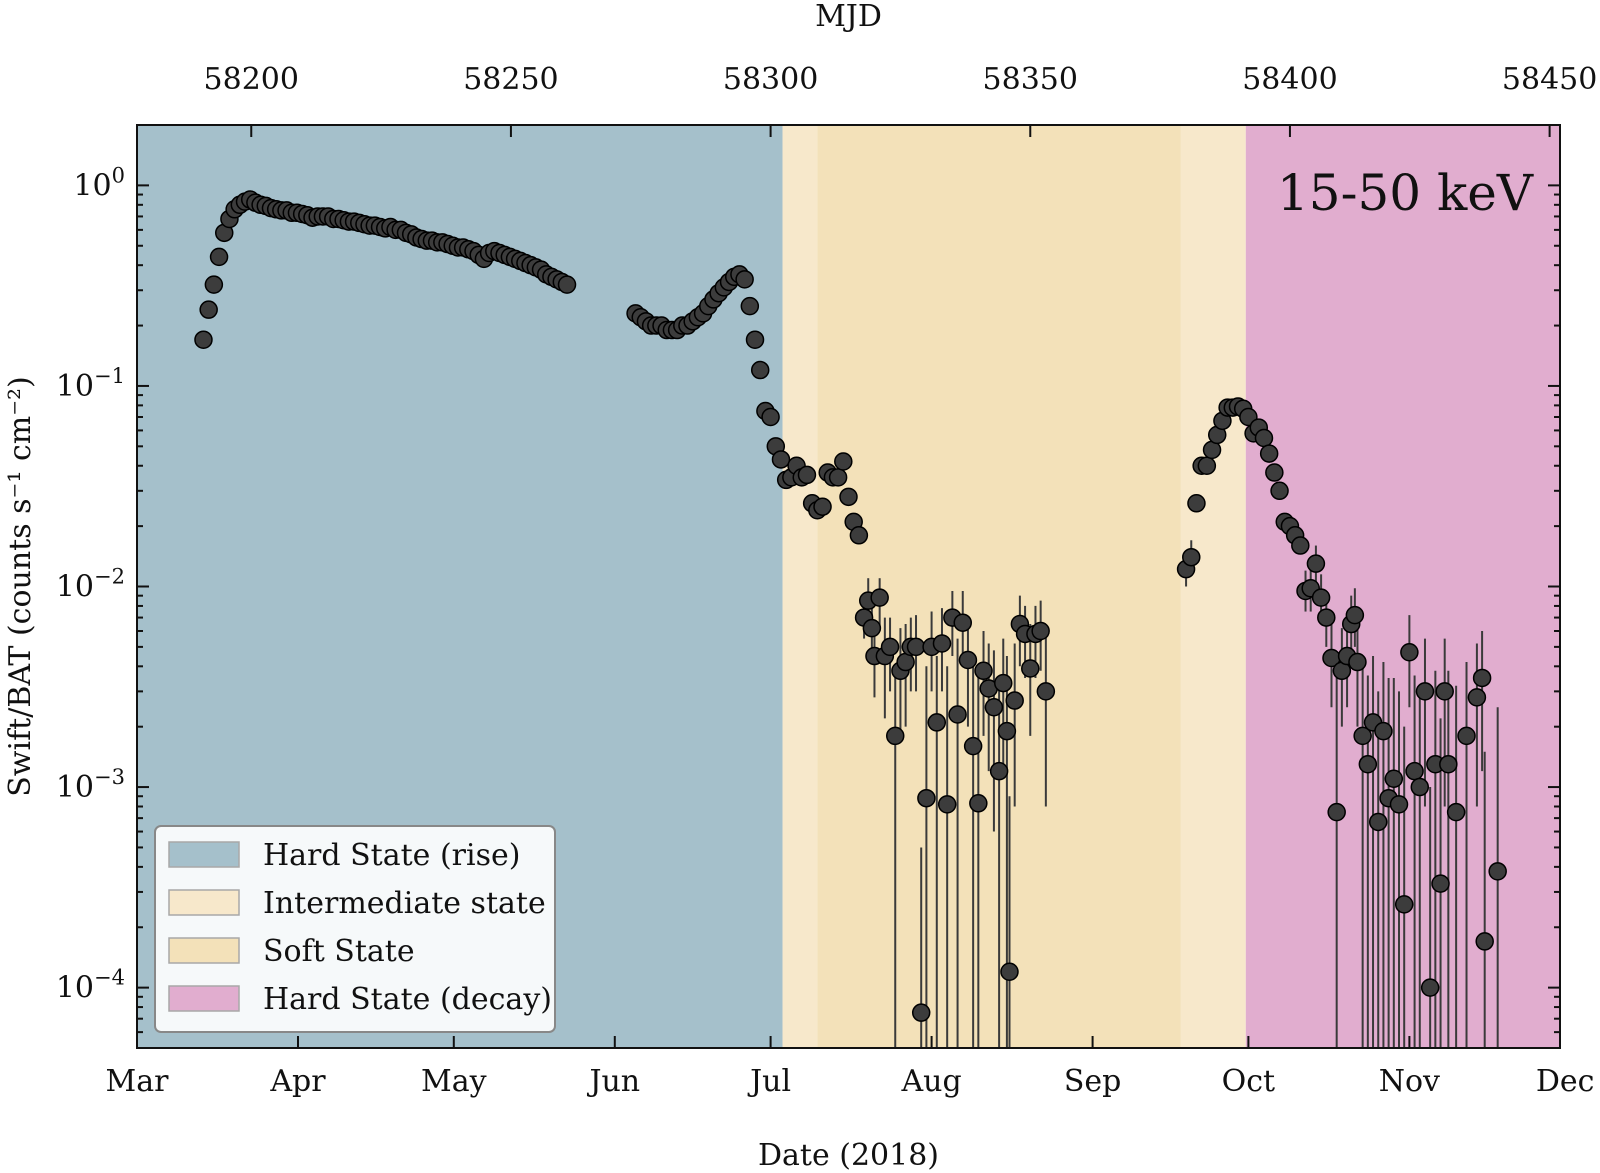 Image resolution: width=1600 pixels, height=1173 pixels. What do you see at coordinates (20, 586) in the screenshot?
I see `y-axis-label: Swift/BAT (counts s⁻¹ cm⁻²)` at bounding box center [20, 586].